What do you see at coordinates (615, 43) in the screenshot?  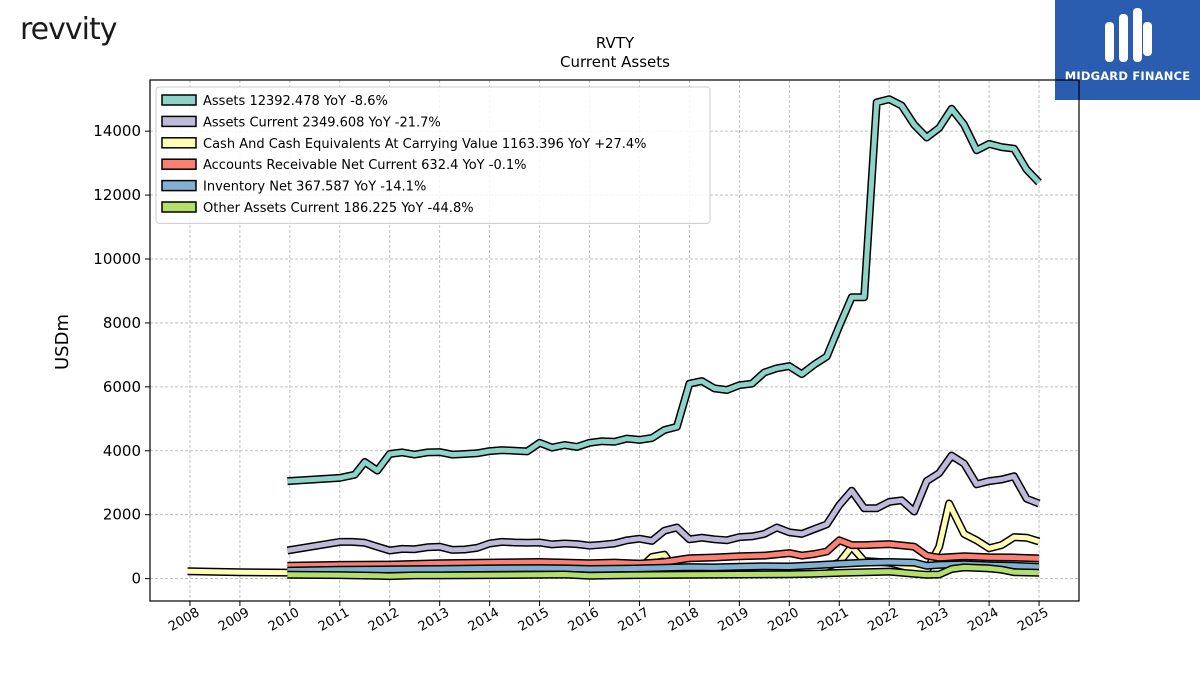 I see `chart-title: RVTY` at bounding box center [615, 43].